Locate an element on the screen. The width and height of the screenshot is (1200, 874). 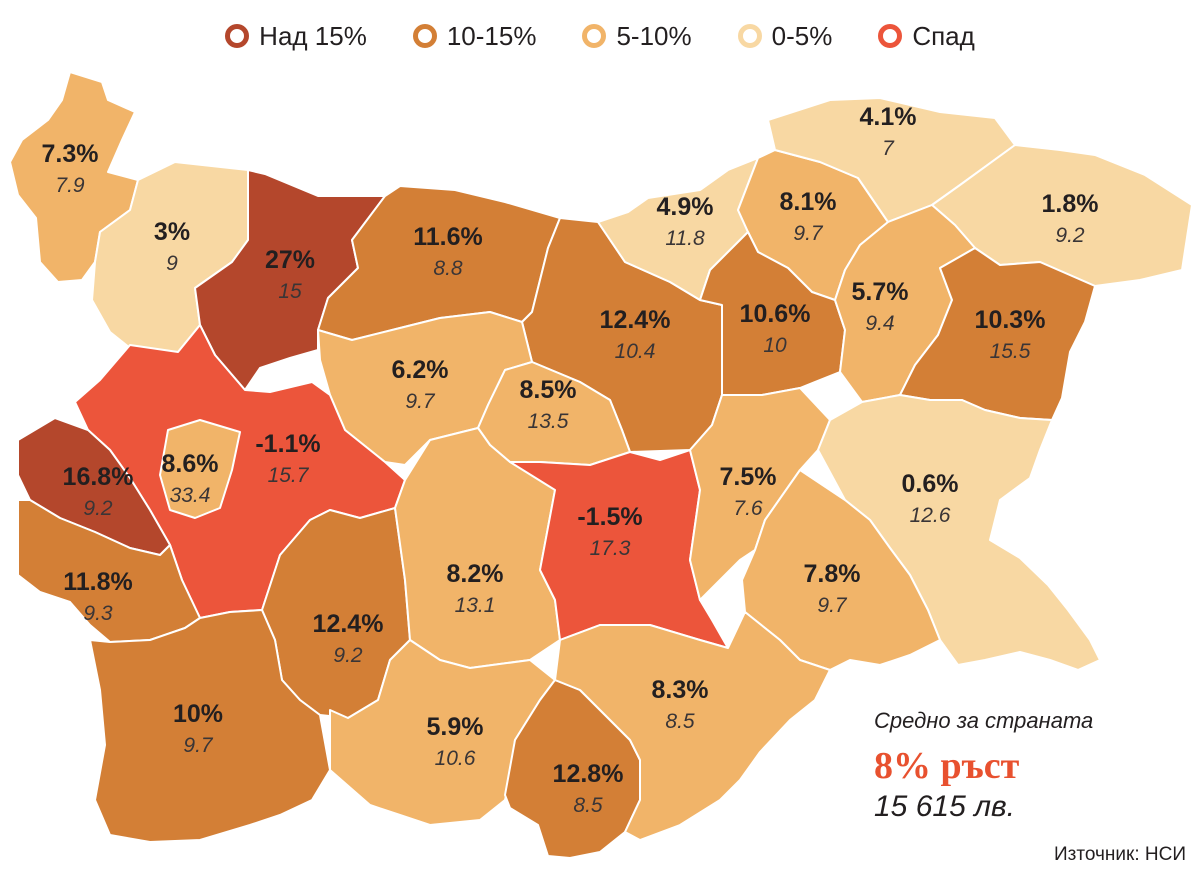
legend-item: 0-5% is located at coordinates (785, 36).